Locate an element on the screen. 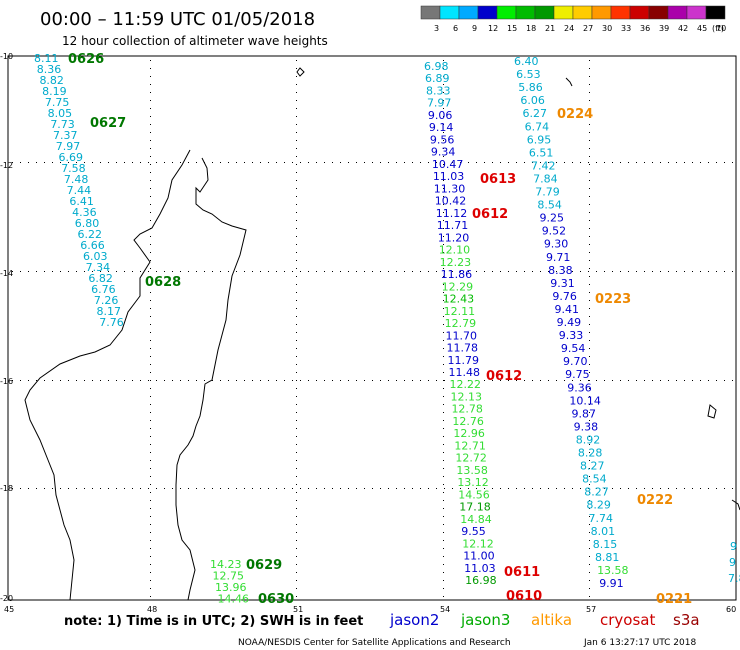  swh-value: 12.22 is located at coordinates (465, 384).